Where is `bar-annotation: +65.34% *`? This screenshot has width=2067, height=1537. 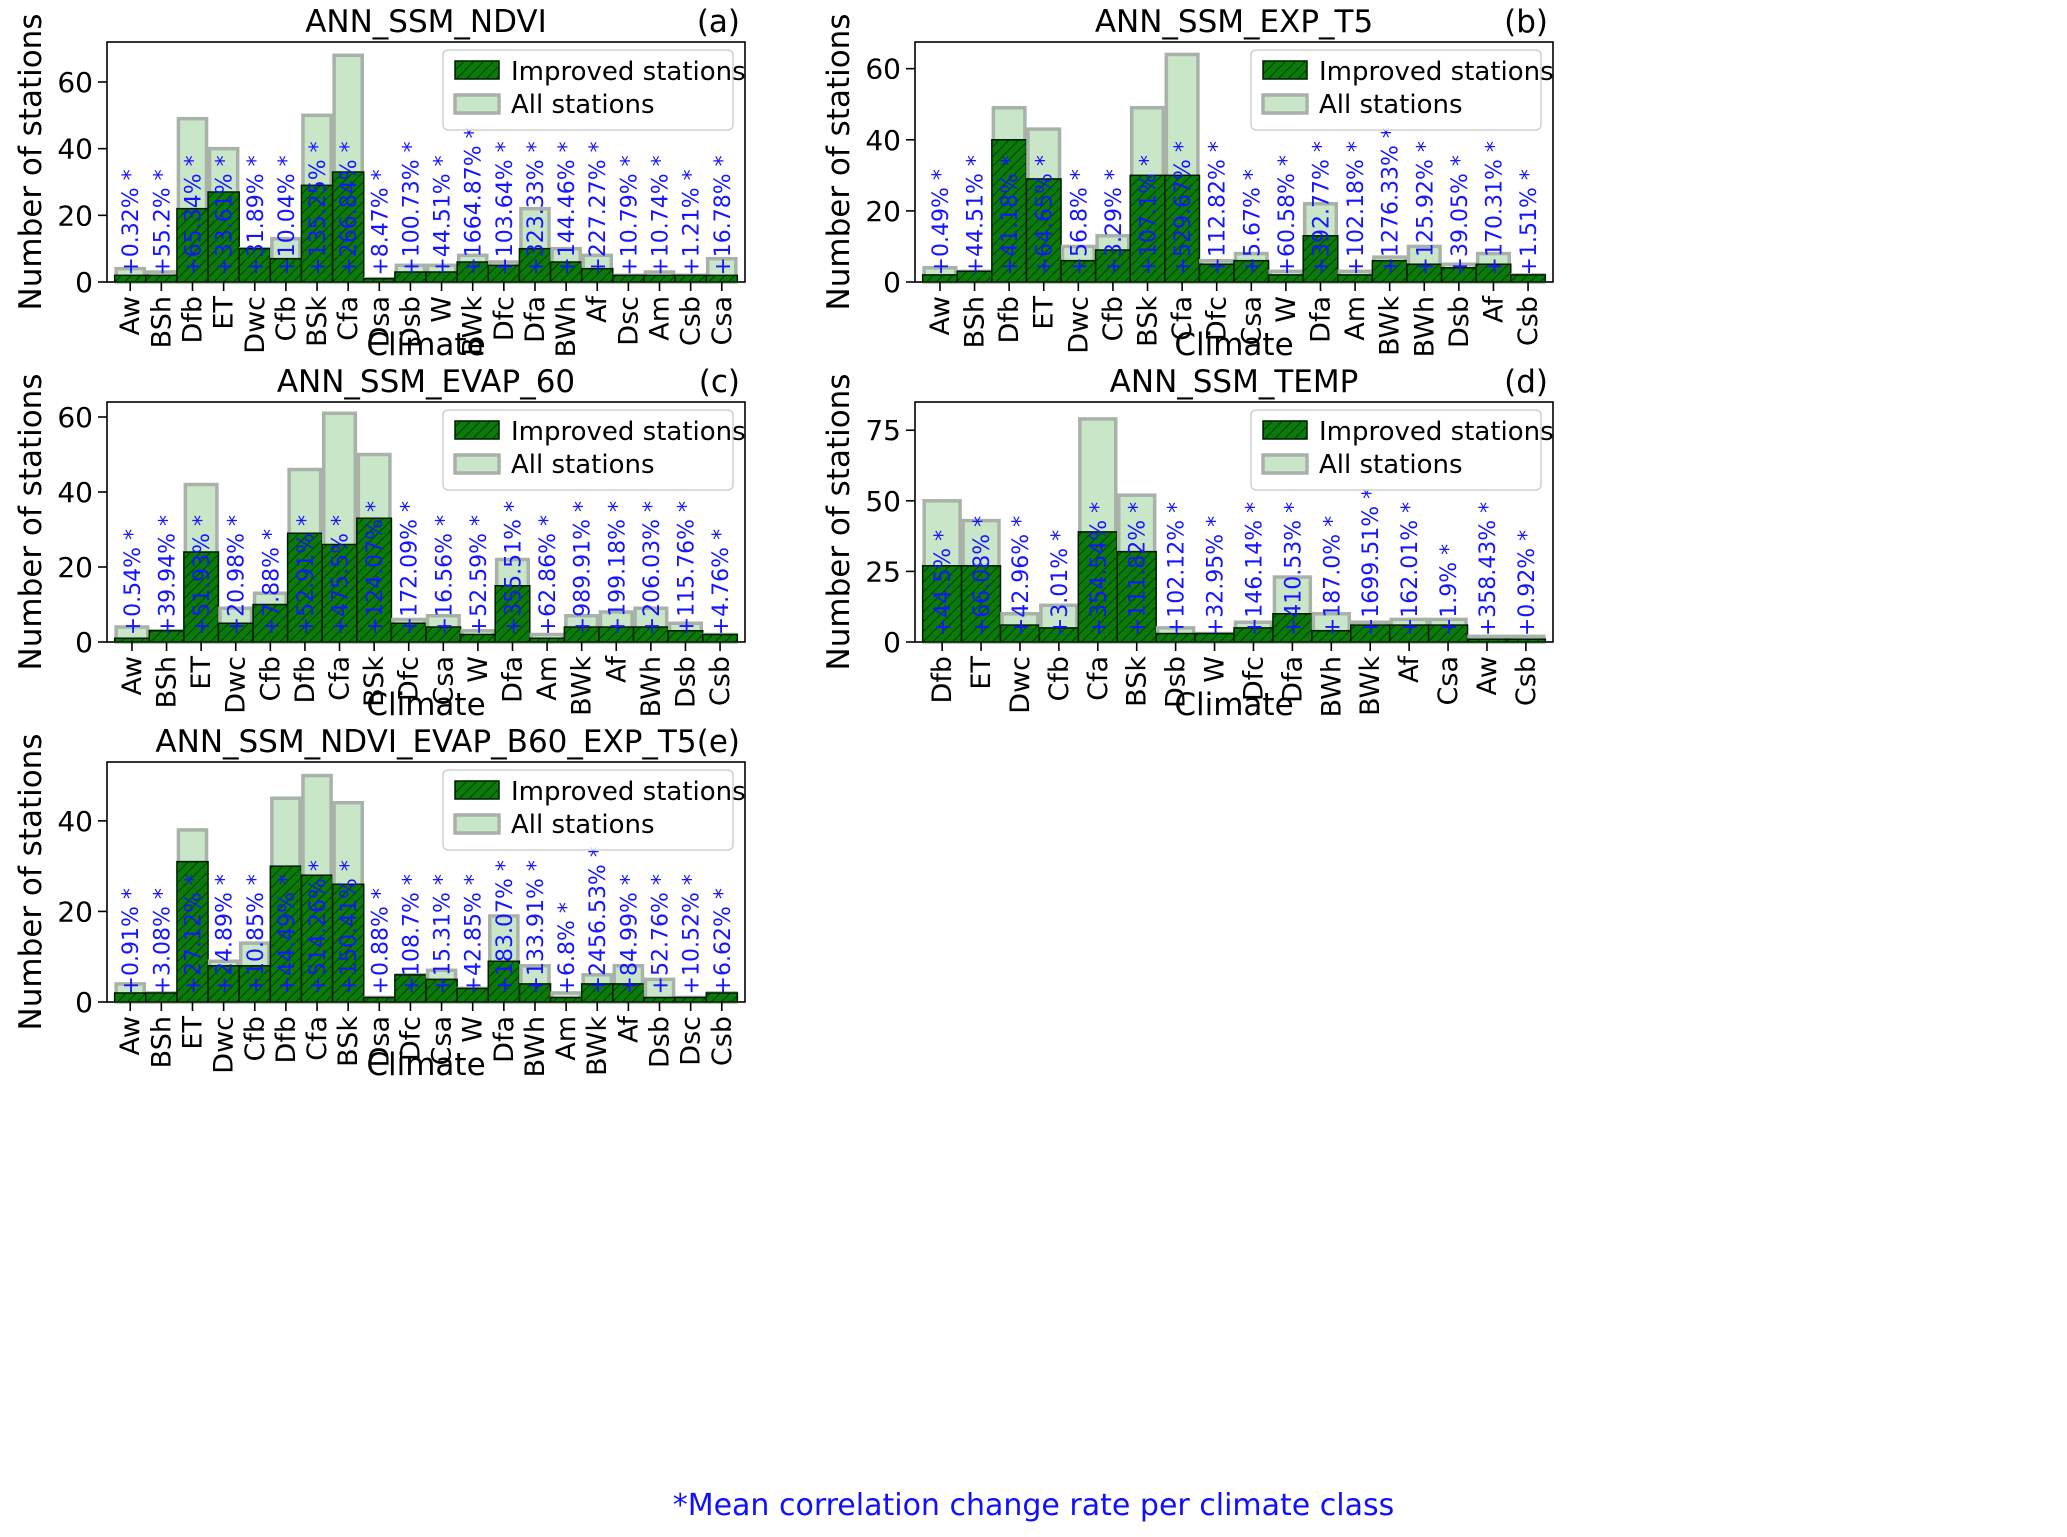 bar-annotation: +65.34% * is located at coordinates (193, 215).